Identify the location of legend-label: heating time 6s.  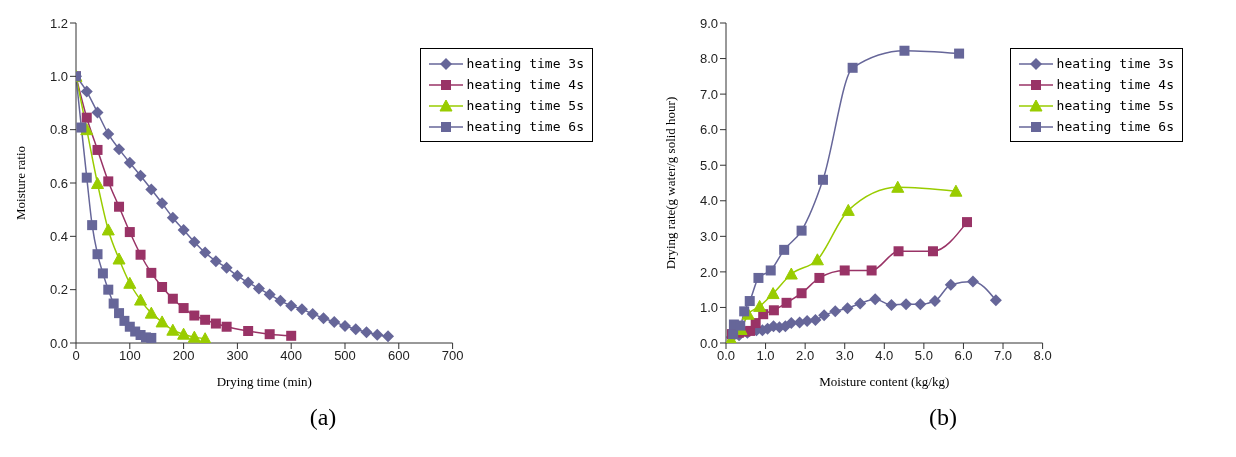
(525, 126).